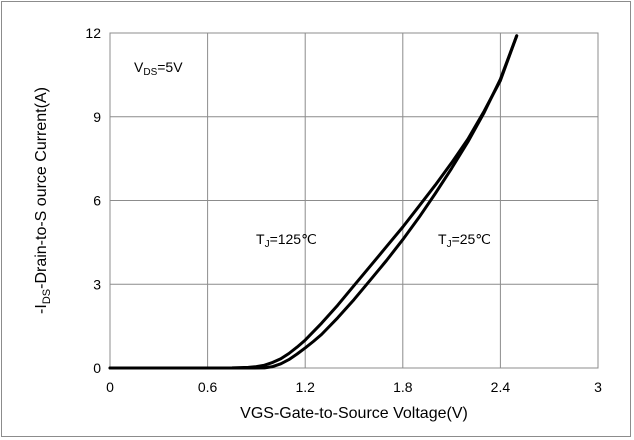 The image size is (634, 440). What do you see at coordinates (158, 68) in the screenshot?
I see `annotation-vds: VDS=5V` at bounding box center [158, 68].